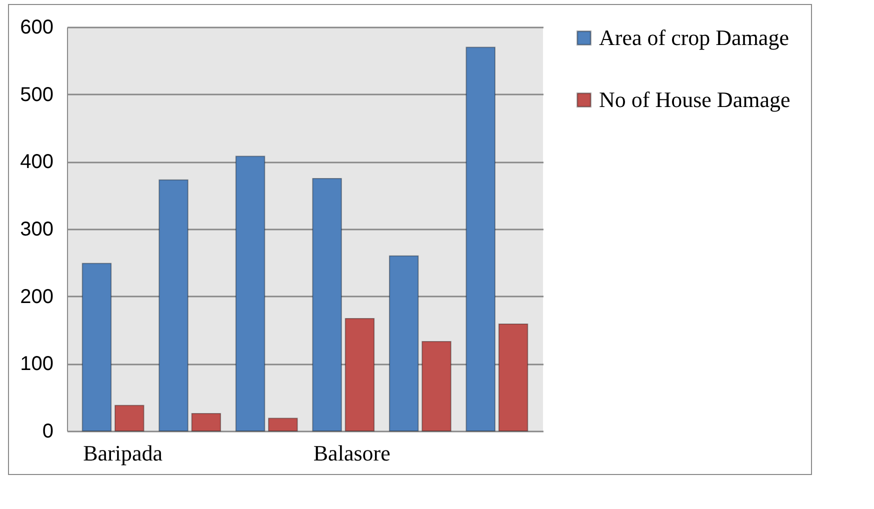  What do you see at coordinates (37, 162) in the screenshot?
I see `y-tick-label: 400` at bounding box center [37, 162].